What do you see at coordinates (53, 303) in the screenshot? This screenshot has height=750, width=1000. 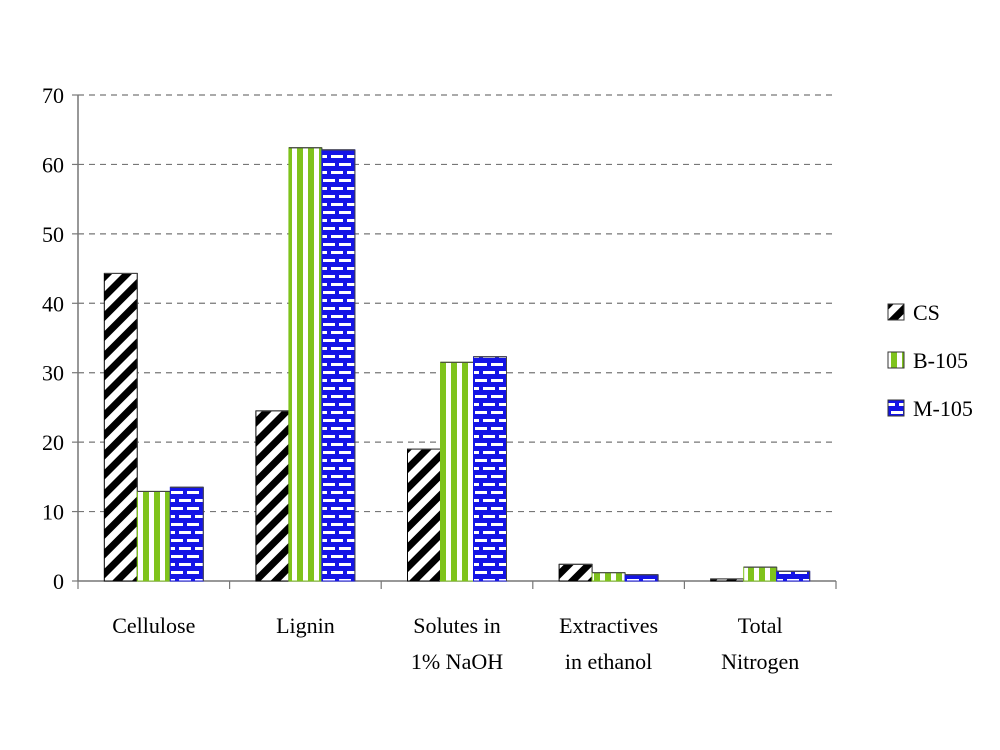 I see `y-tick-label: 40` at bounding box center [53, 303].